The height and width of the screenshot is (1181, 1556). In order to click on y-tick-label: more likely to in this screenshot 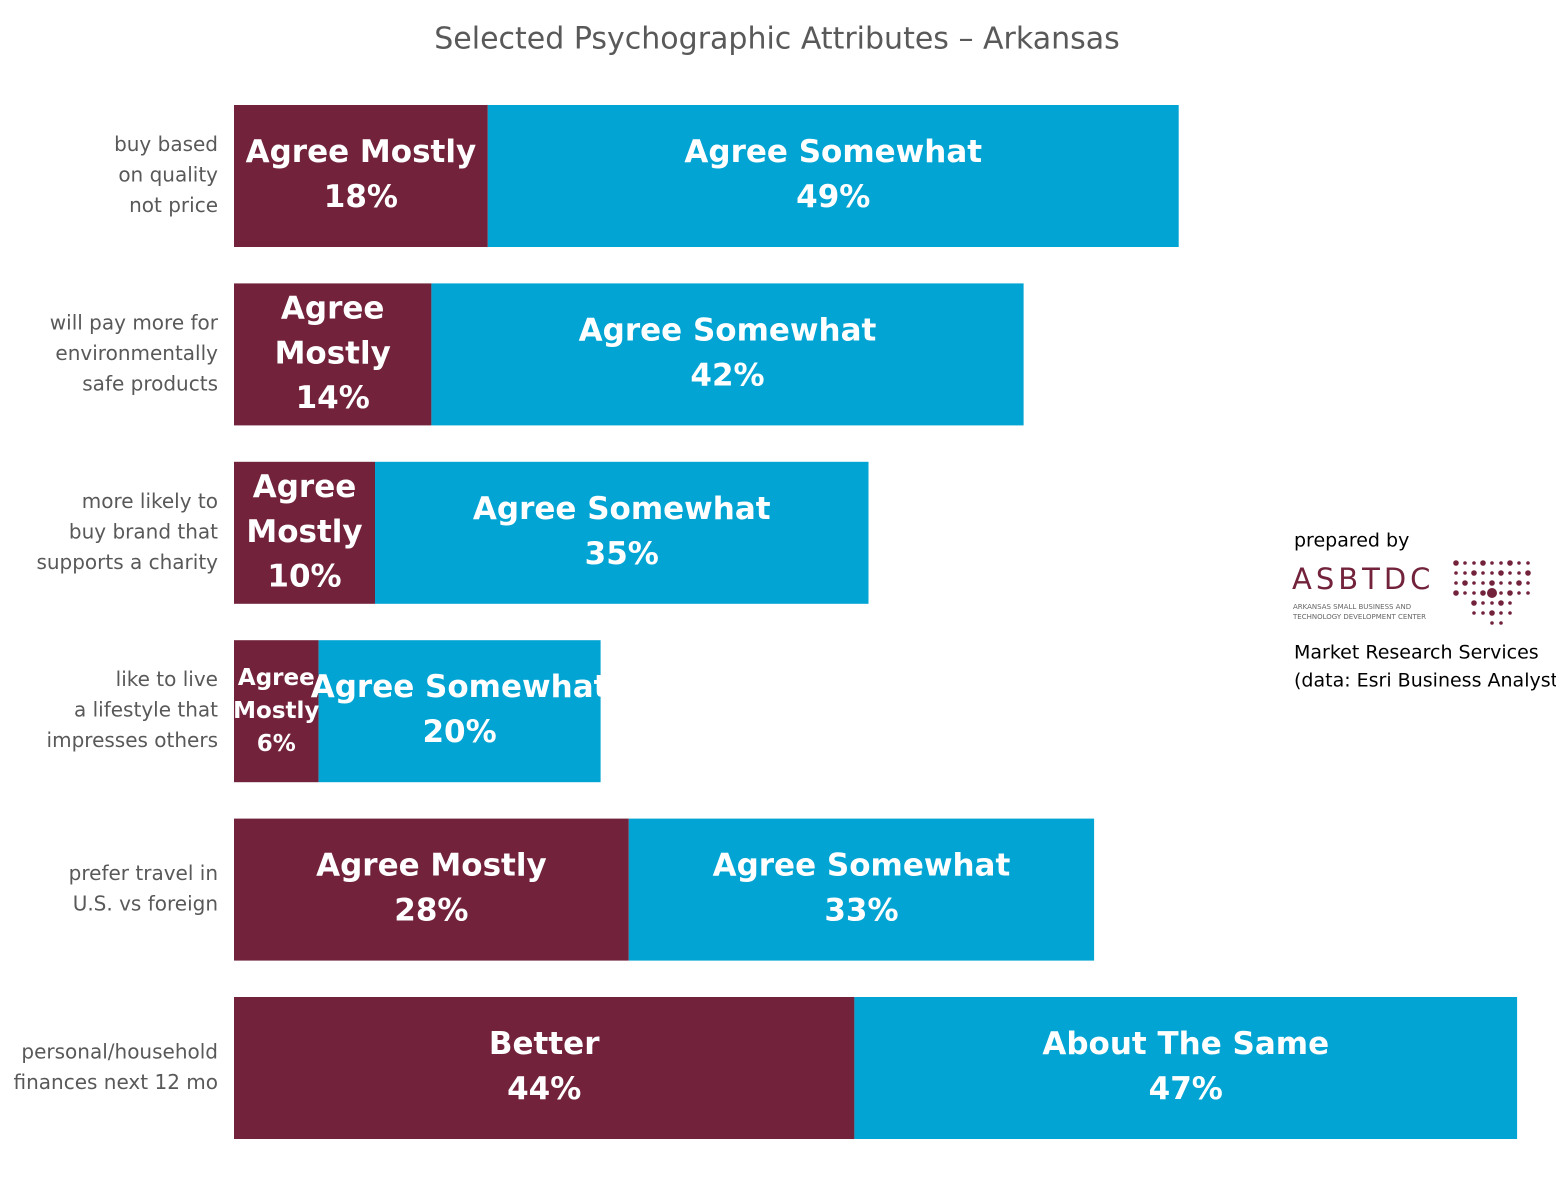, I will do `click(150, 501)`.